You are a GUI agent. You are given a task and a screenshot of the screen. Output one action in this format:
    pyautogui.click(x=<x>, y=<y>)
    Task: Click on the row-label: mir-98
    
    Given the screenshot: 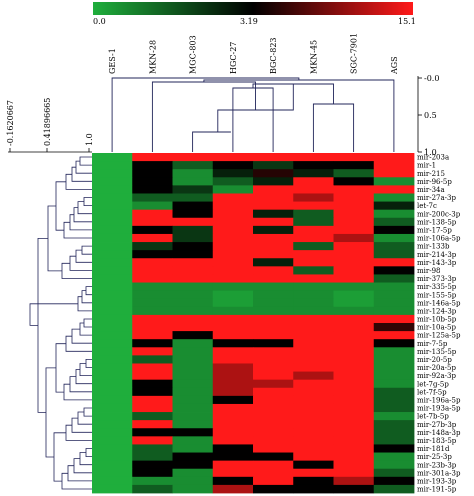 What is the action you would take?
    pyautogui.click(x=429, y=271)
    